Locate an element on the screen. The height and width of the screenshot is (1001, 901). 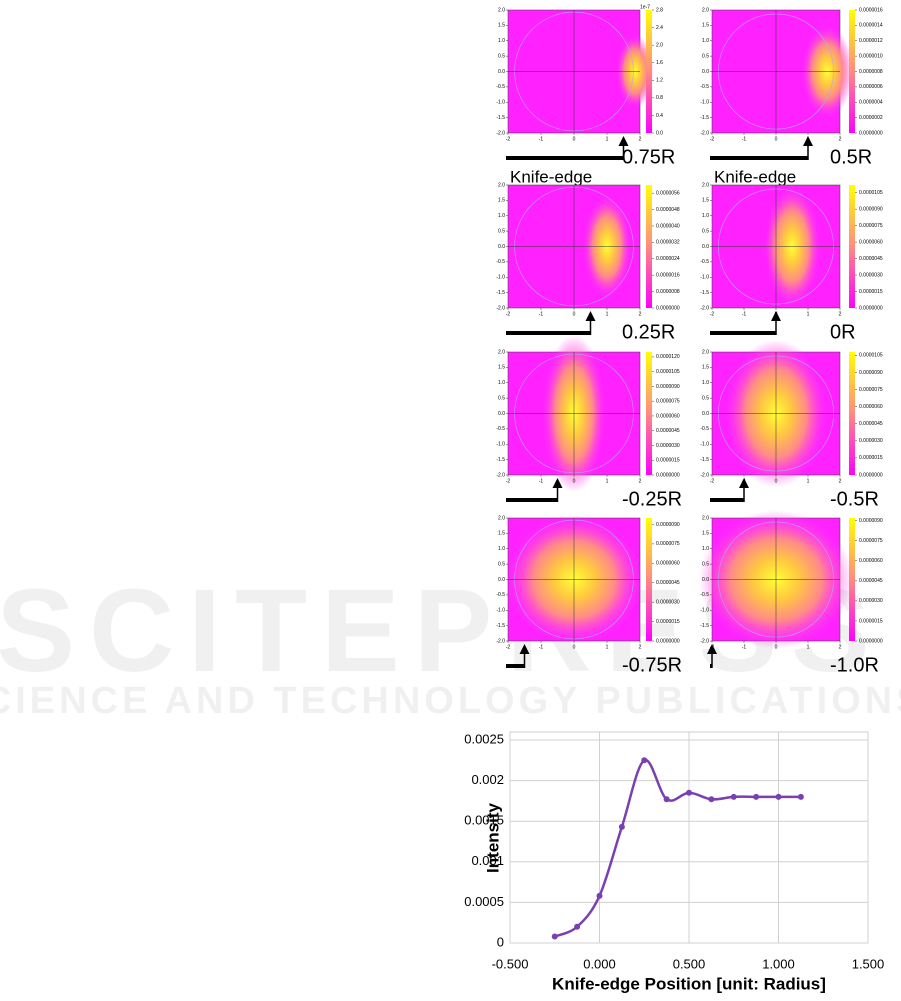
colorbar-tick-label: 0.0000120 is located at coordinates (668, 357).